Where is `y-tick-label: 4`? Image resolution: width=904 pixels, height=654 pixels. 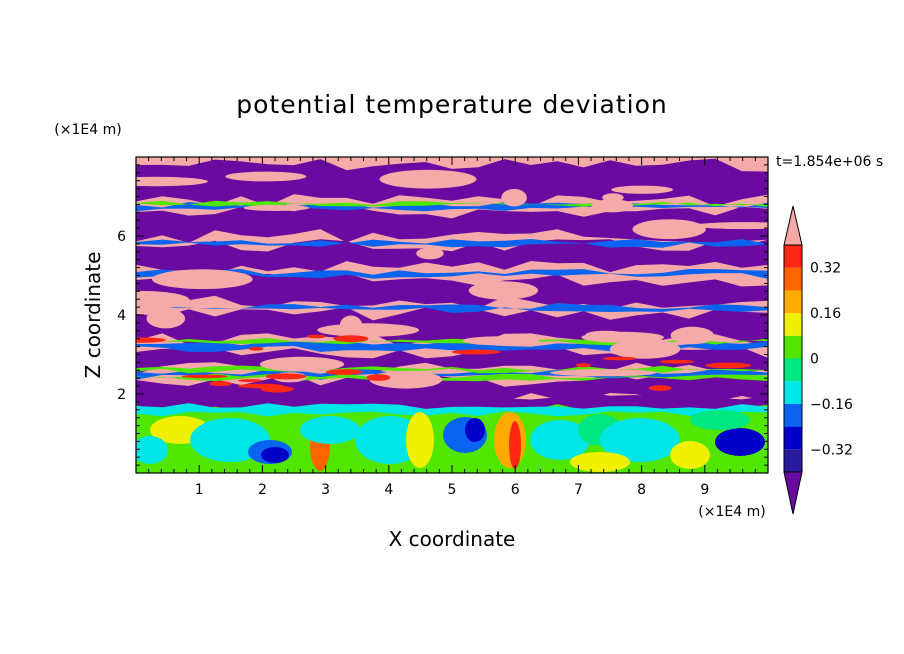
y-tick-label: 4 is located at coordinates (121, 316).